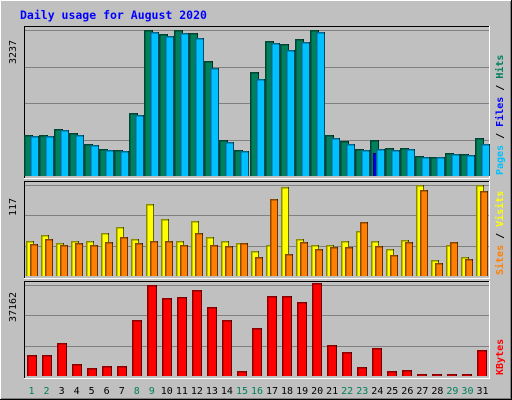 This screenshot has width=512, height=400. What do you see at coordinates (62, 391) in the screenshot?
I see `x-tick-3: 3` at bounding box center [62, 391].